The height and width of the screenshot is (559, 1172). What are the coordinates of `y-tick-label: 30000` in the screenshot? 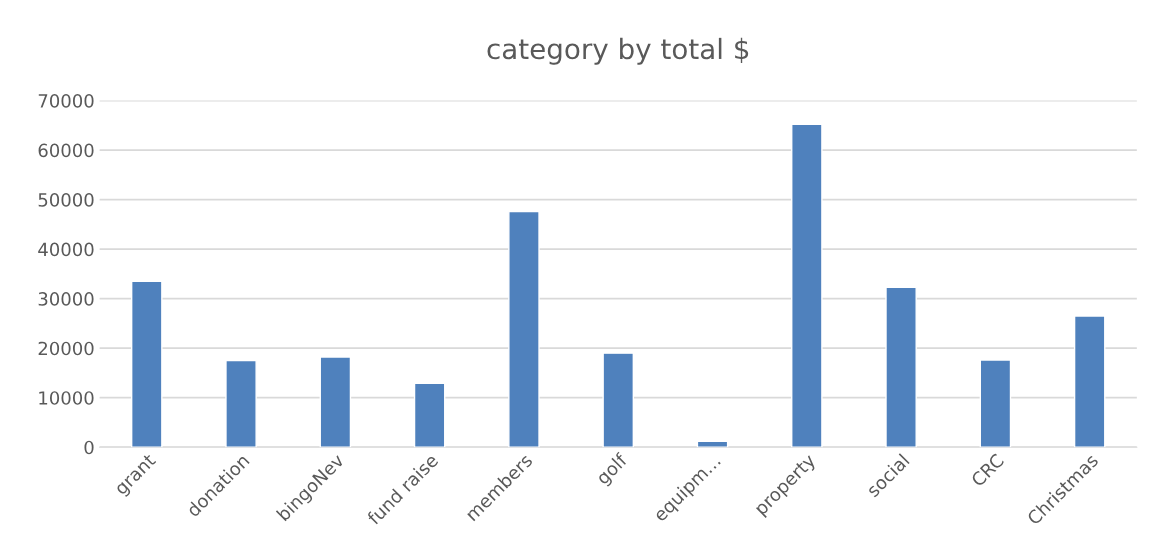 It's located at (66, 299).